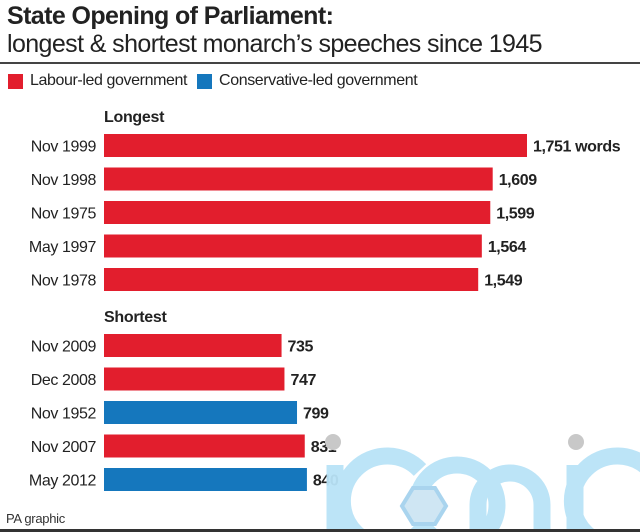  I want to click on legend-label-labour: Labour-led government, so click(109, 80).